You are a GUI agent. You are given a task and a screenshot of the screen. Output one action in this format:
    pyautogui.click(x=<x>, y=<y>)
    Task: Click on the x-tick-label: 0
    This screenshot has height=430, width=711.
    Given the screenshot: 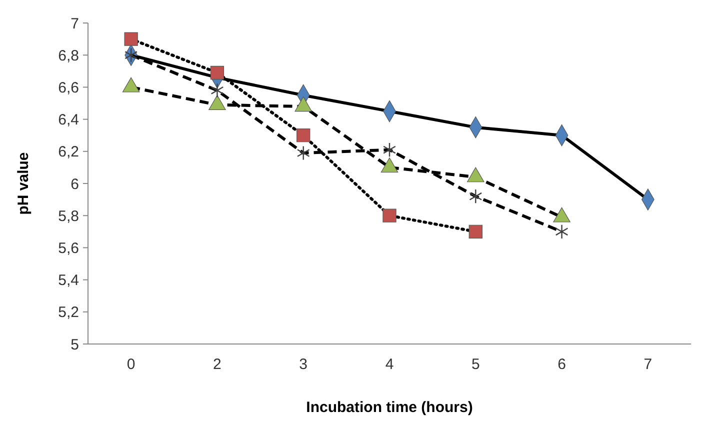 What is the action you would take?
    pyautogui.click(x=131, y=364)
    